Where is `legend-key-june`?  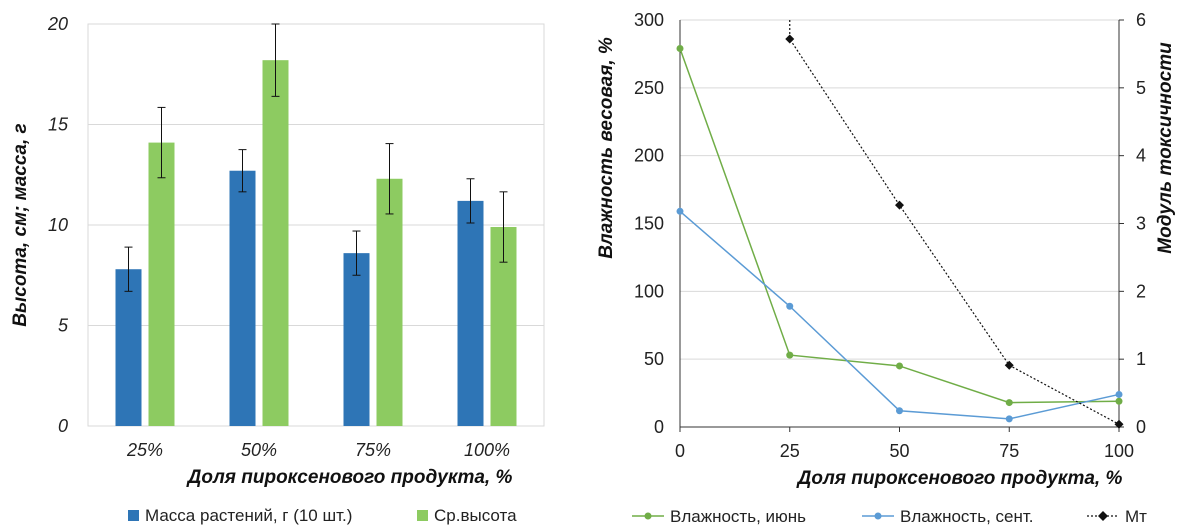
legend-key-june is located at coordinates (648, 516).